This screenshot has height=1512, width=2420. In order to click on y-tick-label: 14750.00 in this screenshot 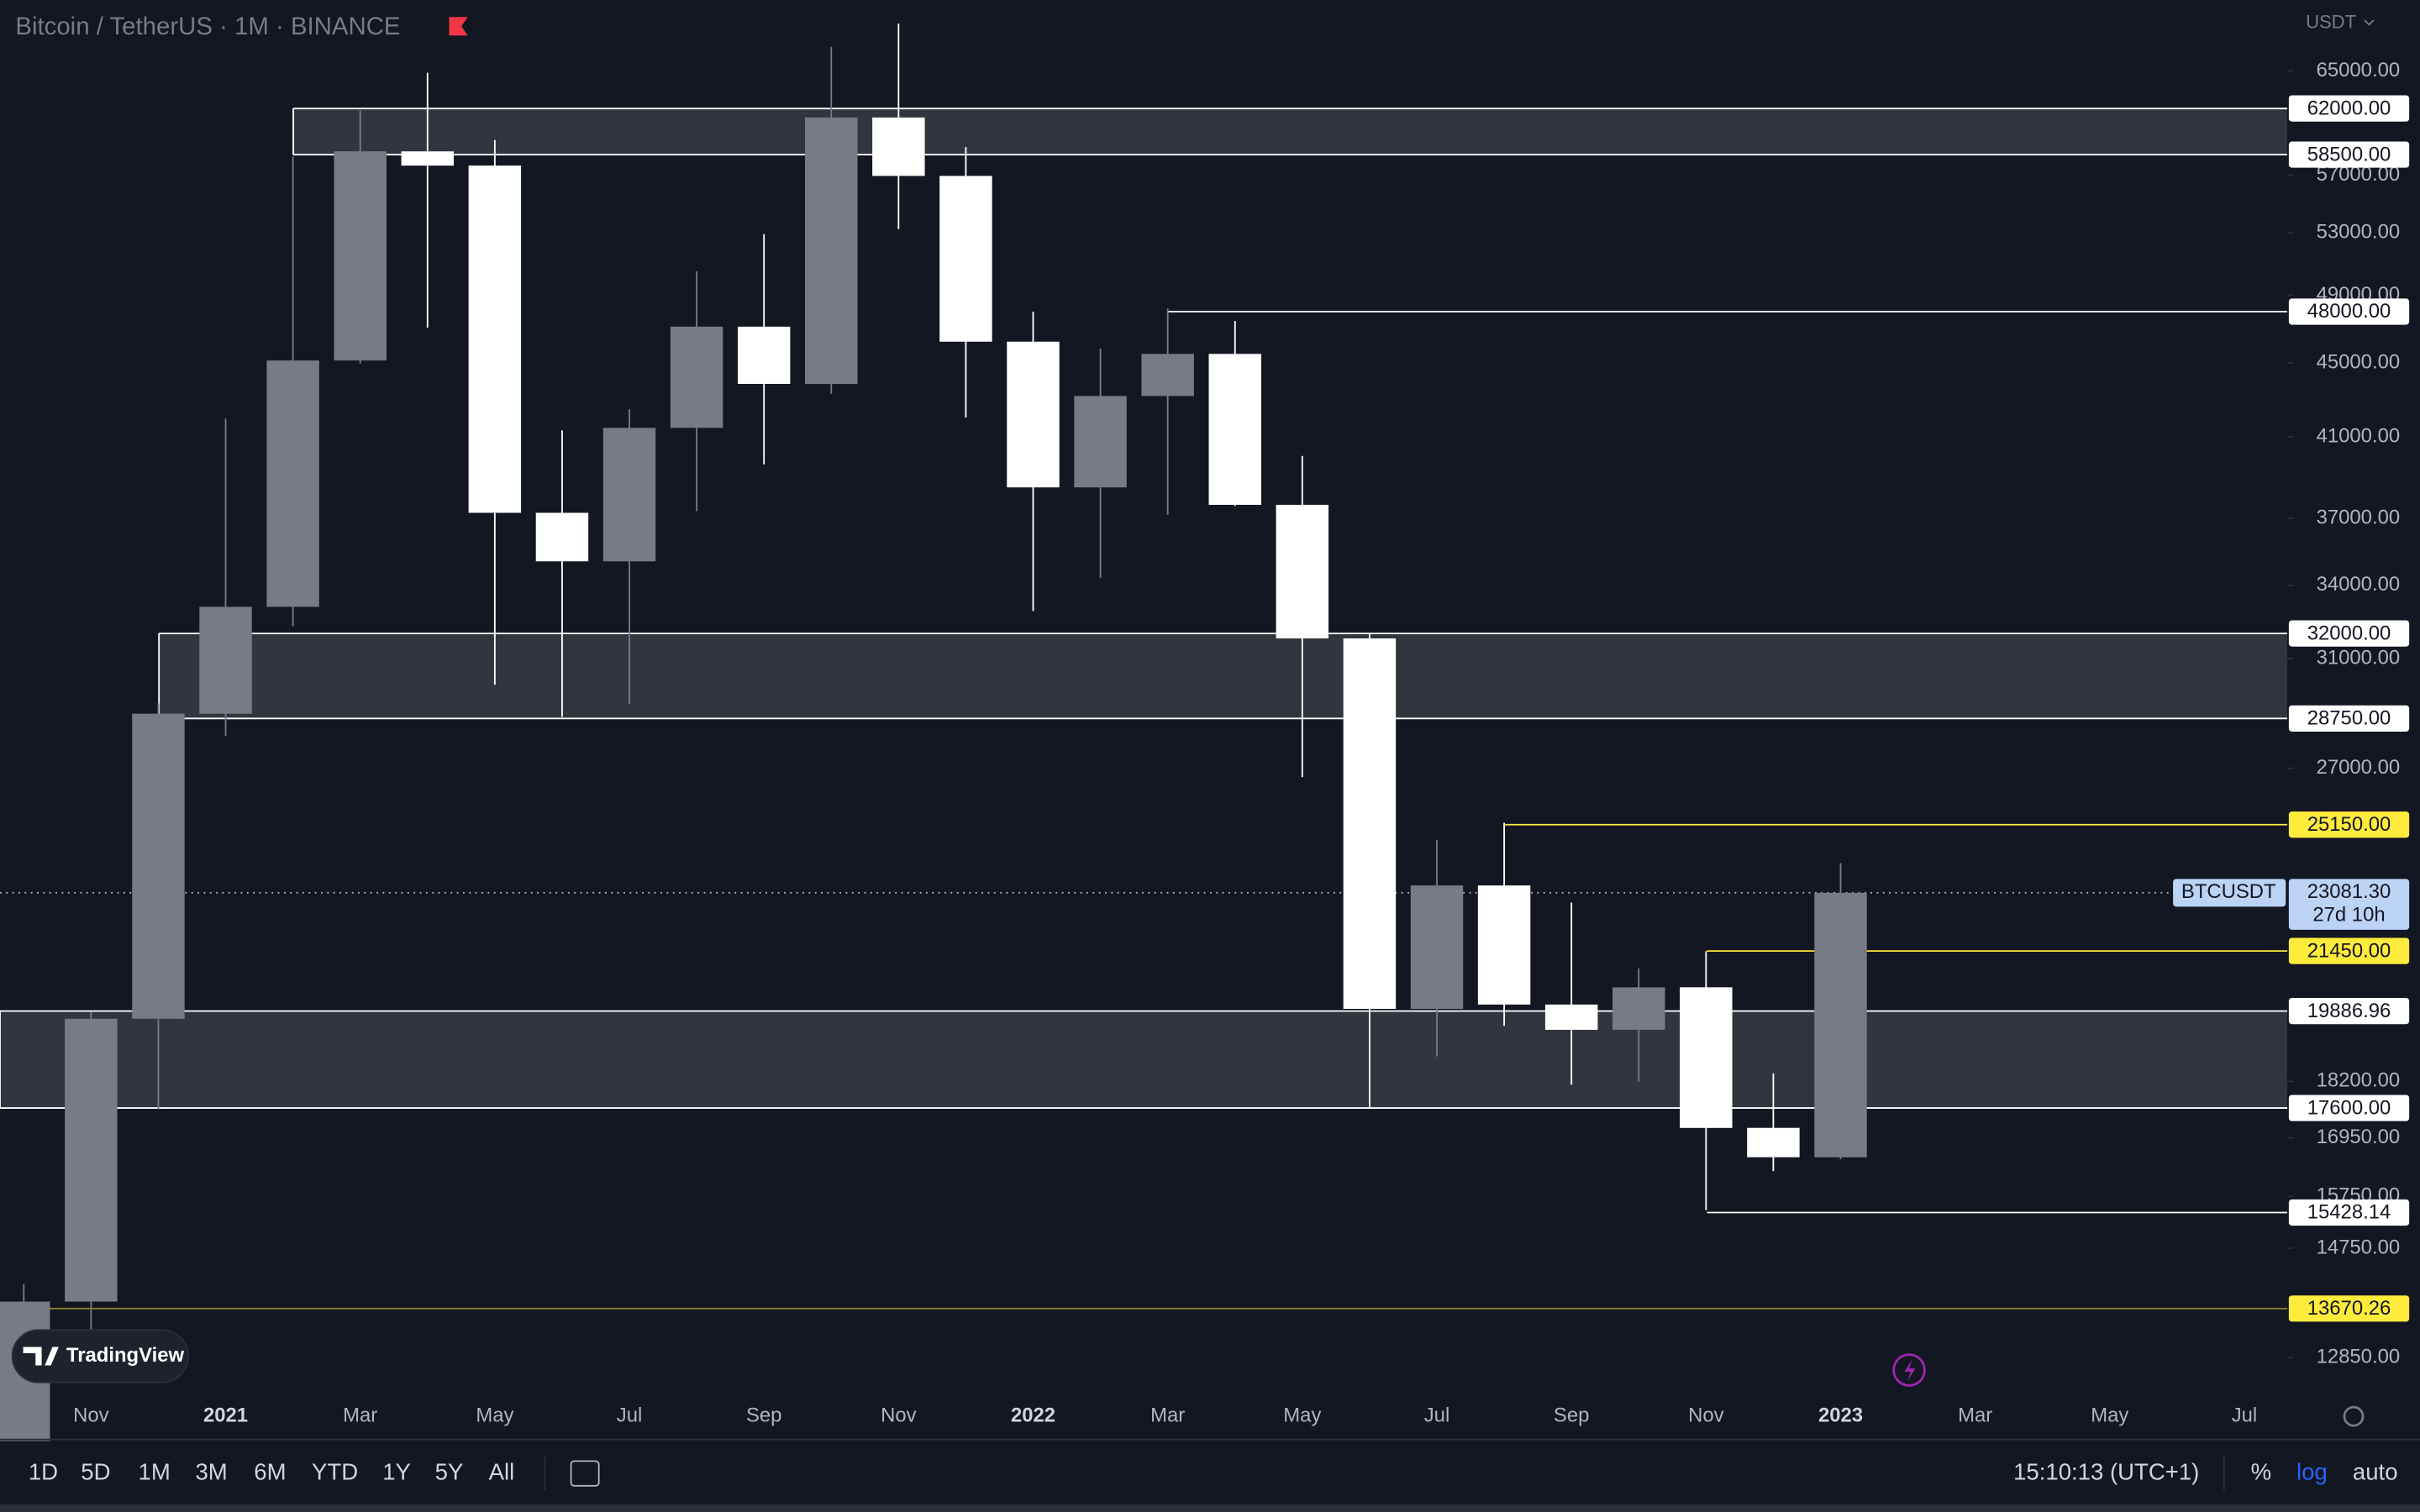, I will do `click(2359, 1247)`.